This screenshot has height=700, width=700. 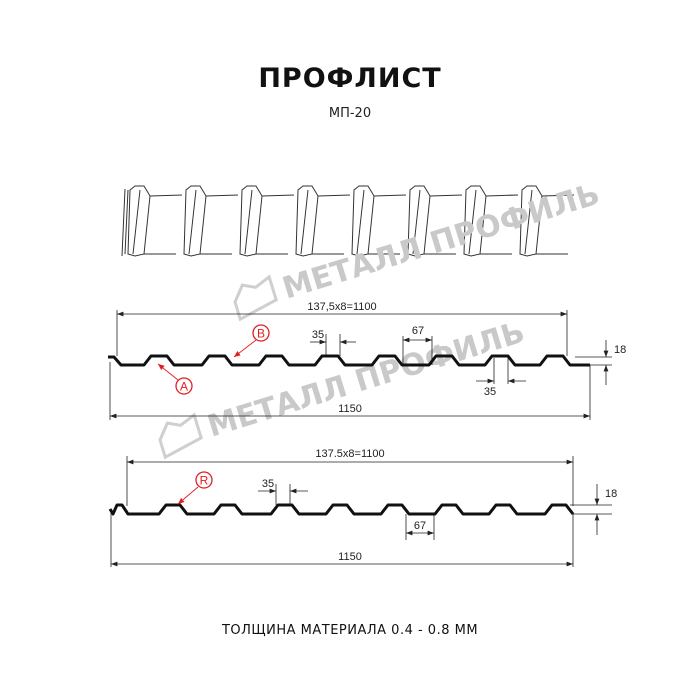 What do you see at coordinates (490, 392) in the screenshot?
I see `profile-1-bottom-width-label: 35` at bounding box center [490, 392].